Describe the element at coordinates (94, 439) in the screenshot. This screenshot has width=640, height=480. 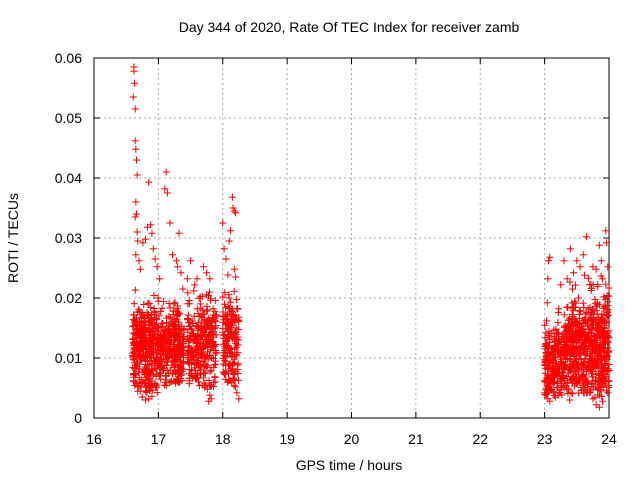
I see `x-tick-label: 16` at that location.